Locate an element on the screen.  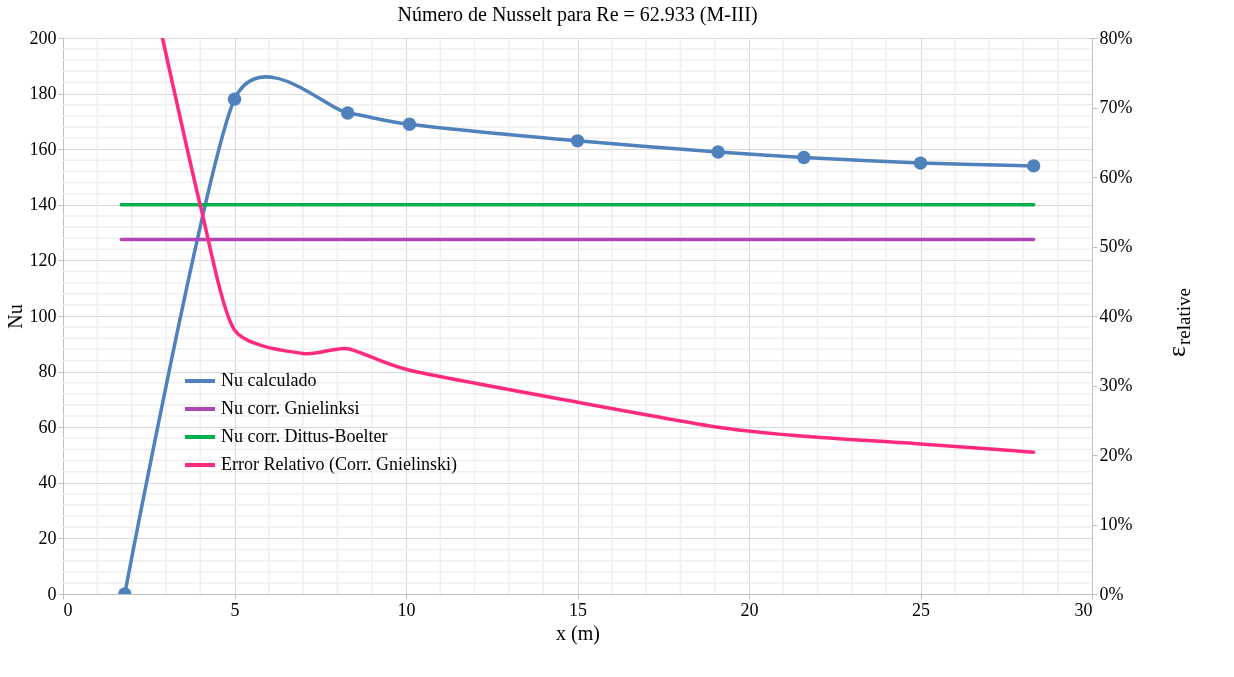
y-tick-label: 200 is located at coordinates (43, 37).